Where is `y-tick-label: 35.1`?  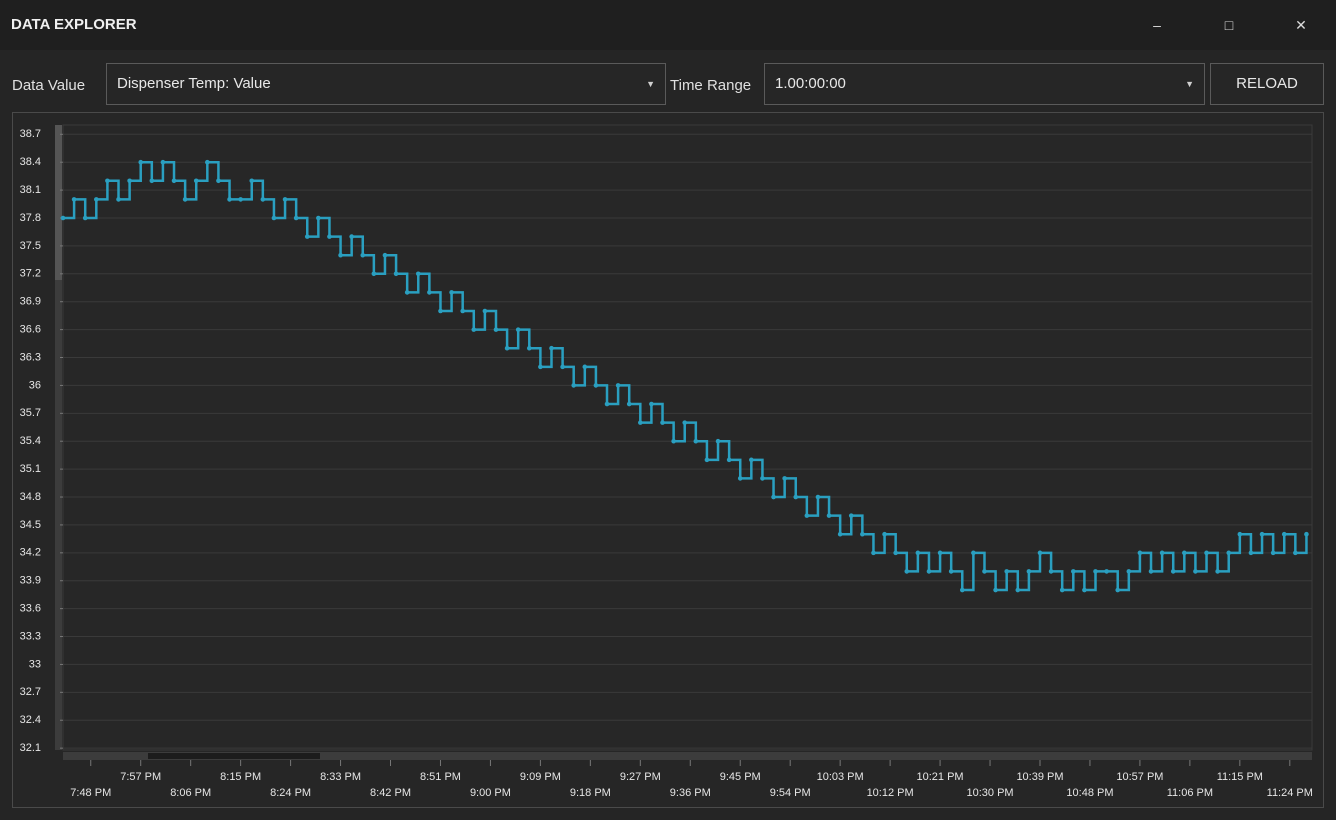
y-tick-label: 35.1 is located at coordinates (30, 469).